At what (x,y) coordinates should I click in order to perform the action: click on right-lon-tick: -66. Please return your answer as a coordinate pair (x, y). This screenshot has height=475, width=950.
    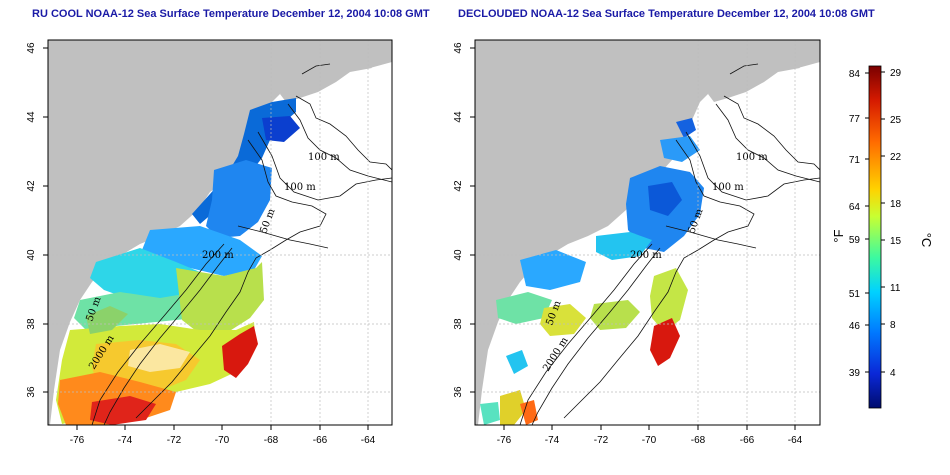
    Looking at the image, I should click on (747, 440).